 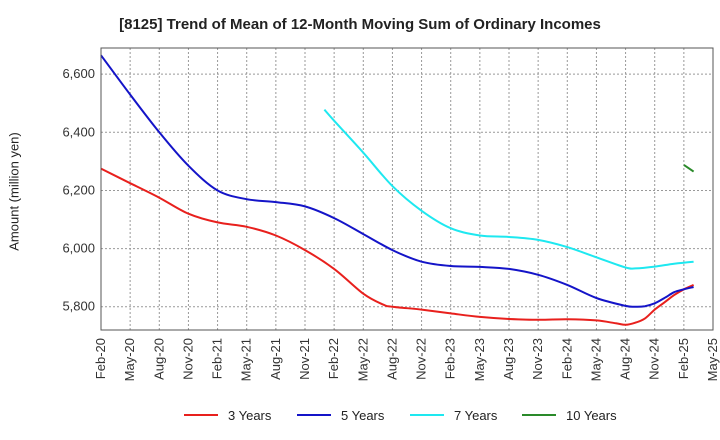 What do you see at coordinates (591, 415) in the screenshot?
I see `legend-label: 10 Years` at bounding box center [591, 415].